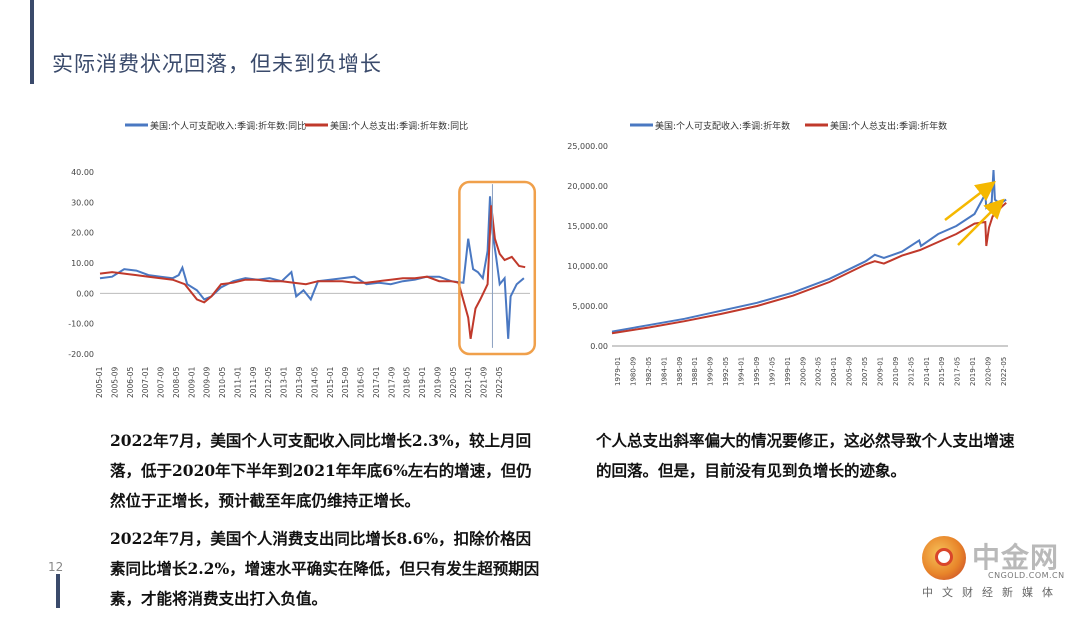  What do you see at coordinates (228, 126) in the screenshot?
I see `legend-label-income: 美国:个人可支配收入:季调:折年数:同比` at bounding box center [228, 126].